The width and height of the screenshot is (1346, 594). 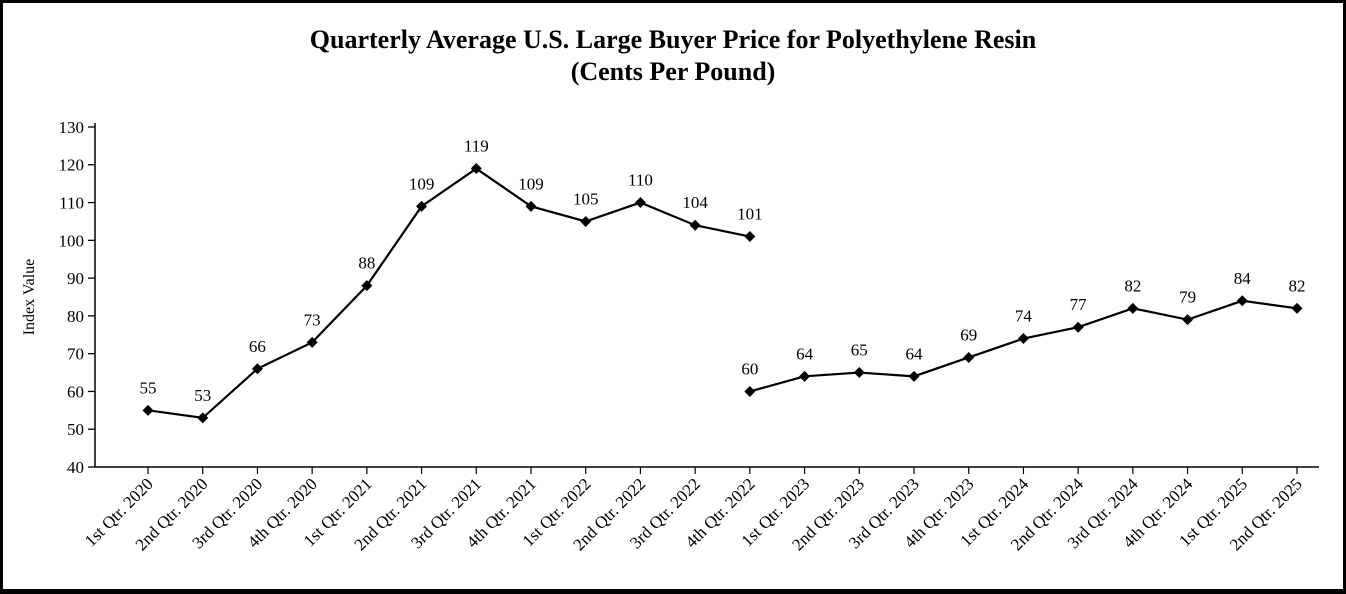 What do you see at coordinates (75, 354) in the screenshot?
I see `y-tick-label: 70` at bounding box center [75, 354].